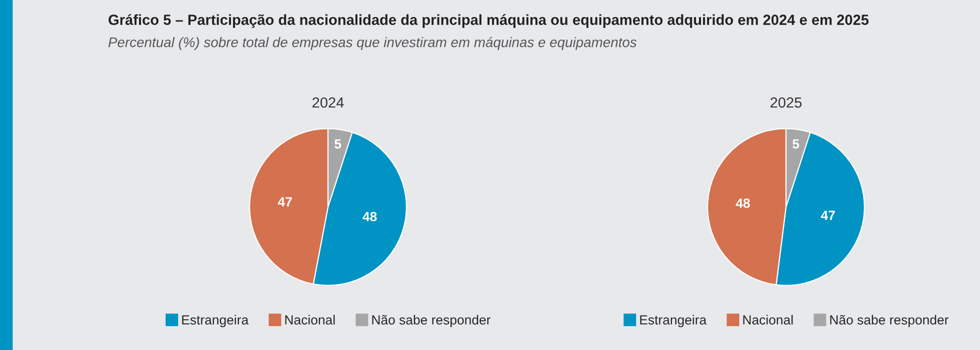 The image size is (980, 350). I want to click on chart-title: 2024, so click(328, 102).